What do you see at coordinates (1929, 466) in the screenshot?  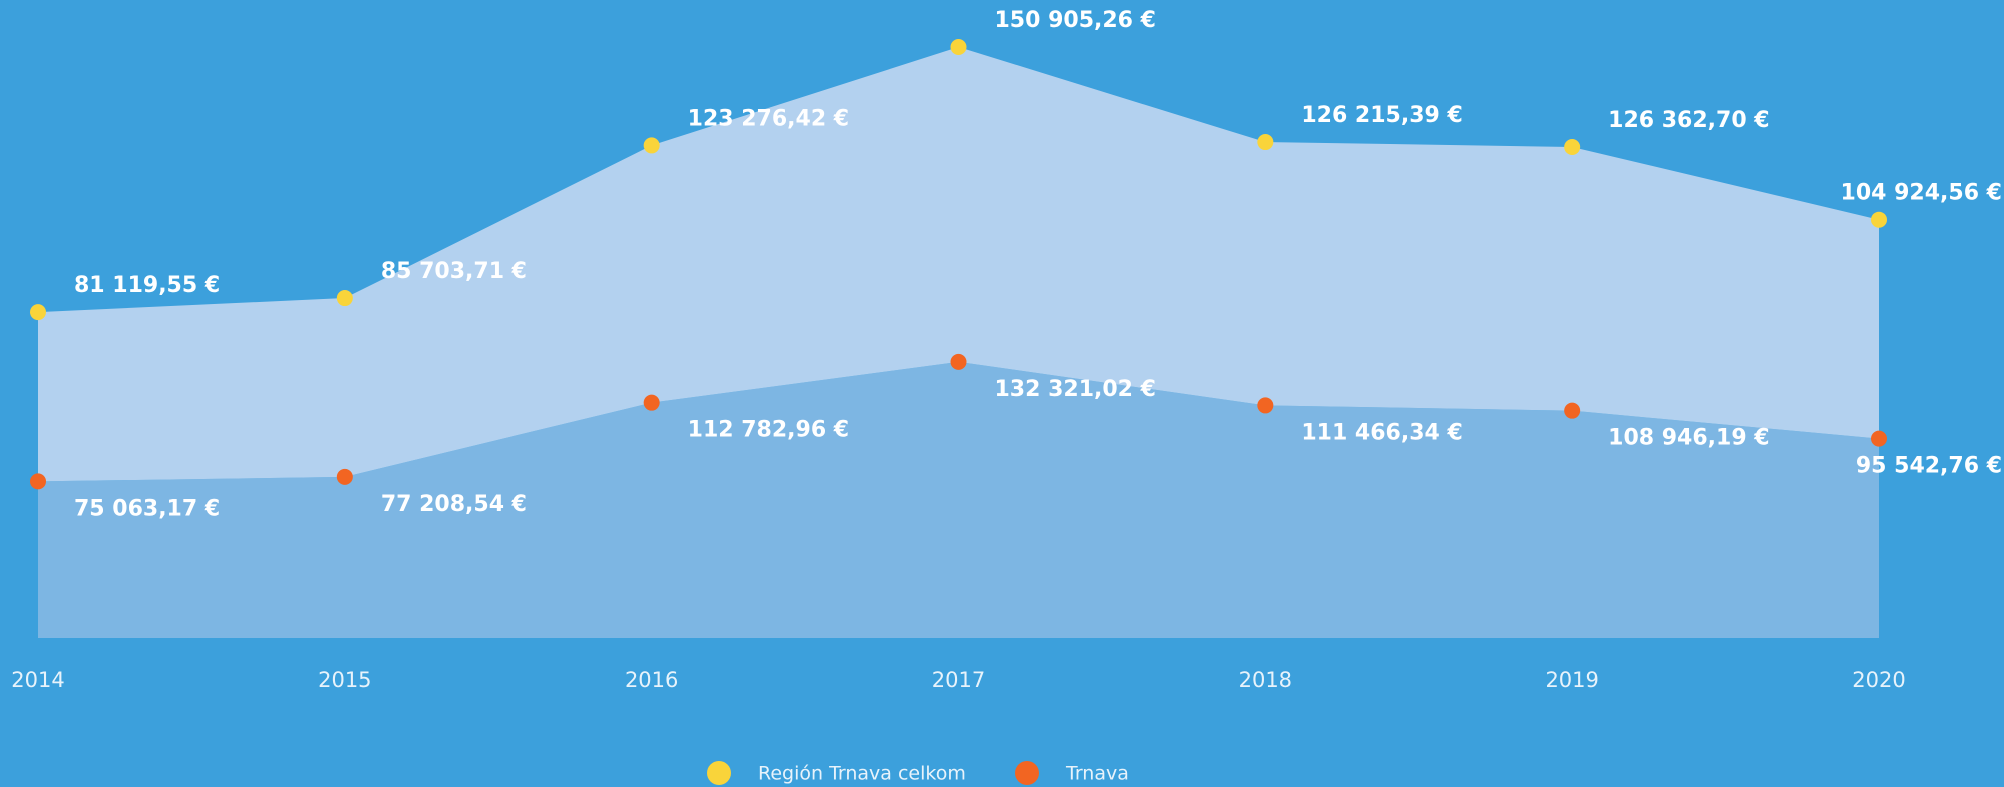 I see `value-label: 95 542,76 €` at bounding box center [1929, 466].